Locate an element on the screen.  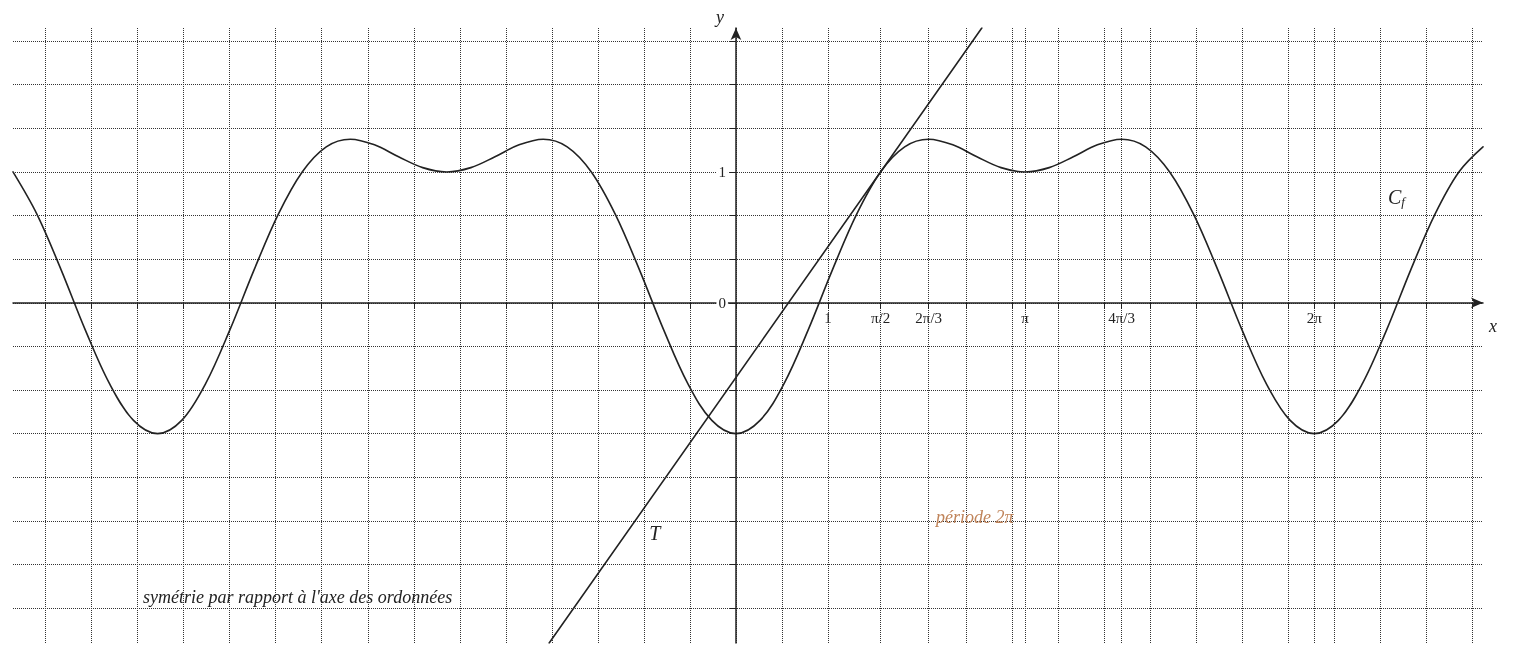
x-tick-label: 4π/3 is located at coordinates (1121, 318).